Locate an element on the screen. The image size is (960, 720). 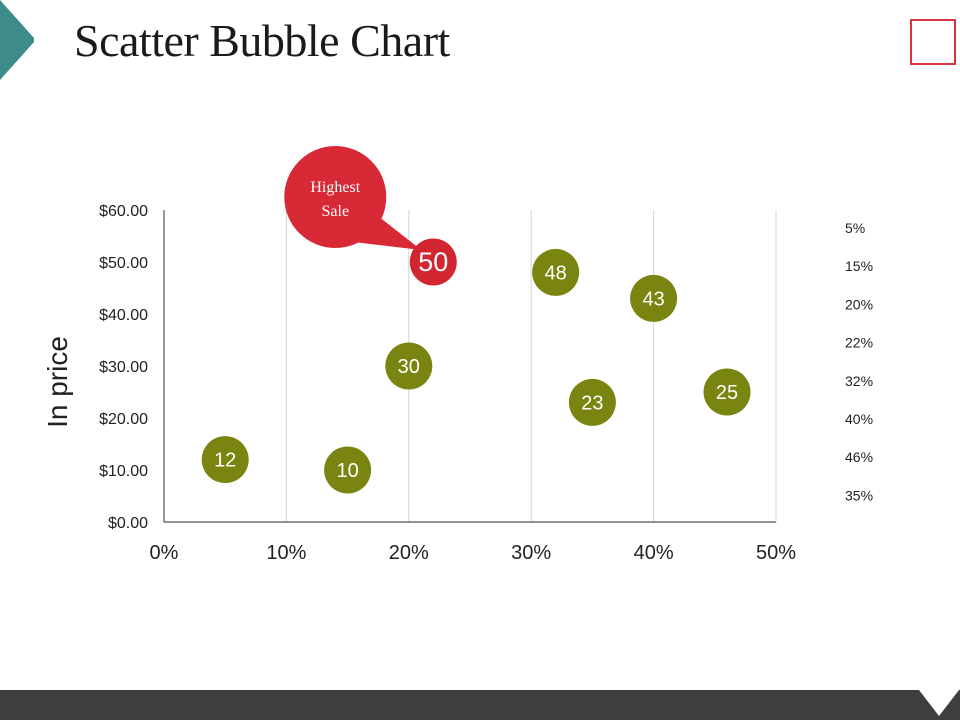
bubble: 43 is located at coordinates (654, 298).